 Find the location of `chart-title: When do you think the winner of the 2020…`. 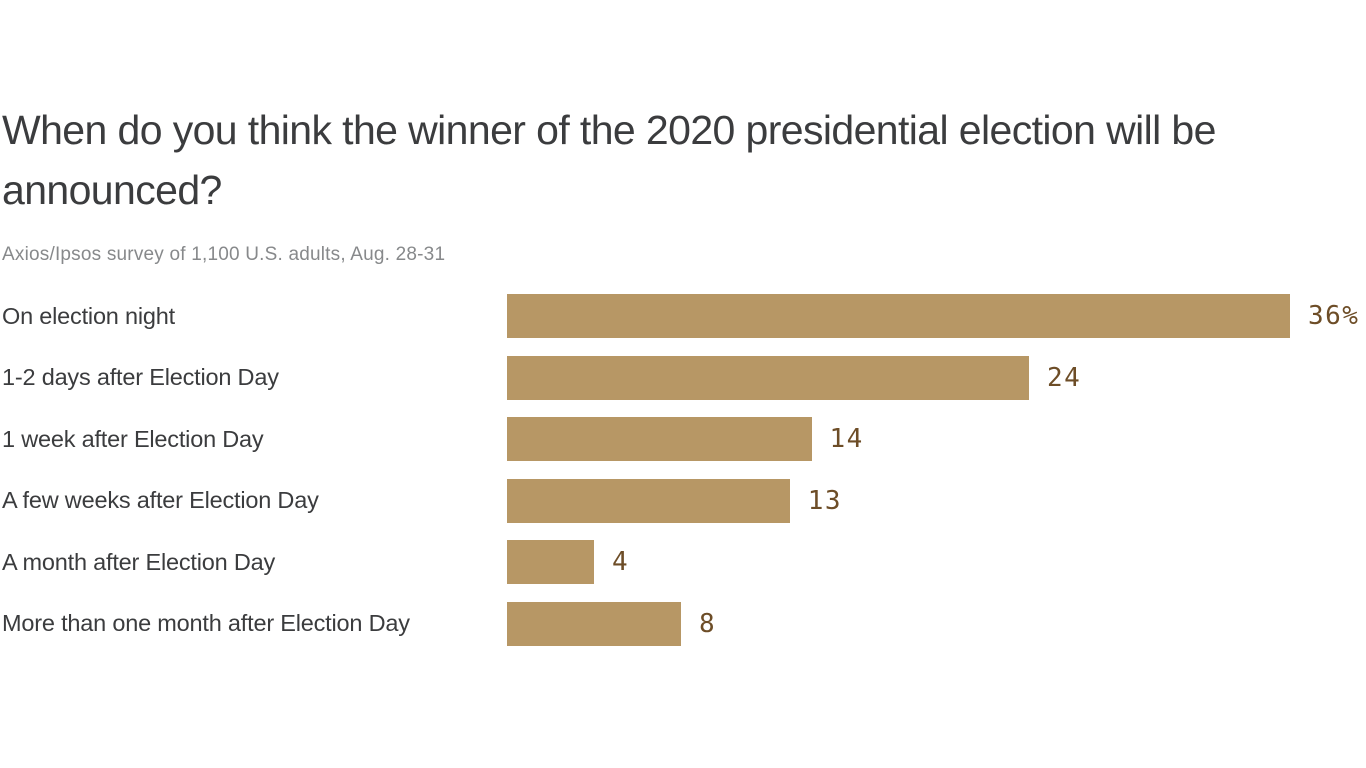

chart-title: When do you think the winner of the 2020… is located at coordinates (609, 160).